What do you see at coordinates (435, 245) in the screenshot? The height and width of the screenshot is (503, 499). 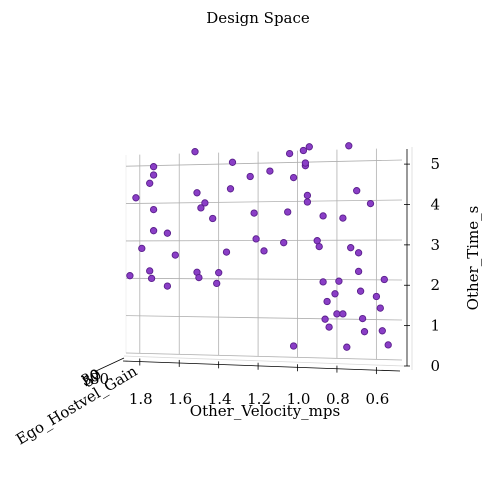 I see `z-tick-label: 3` at bounding box center [435, 245].